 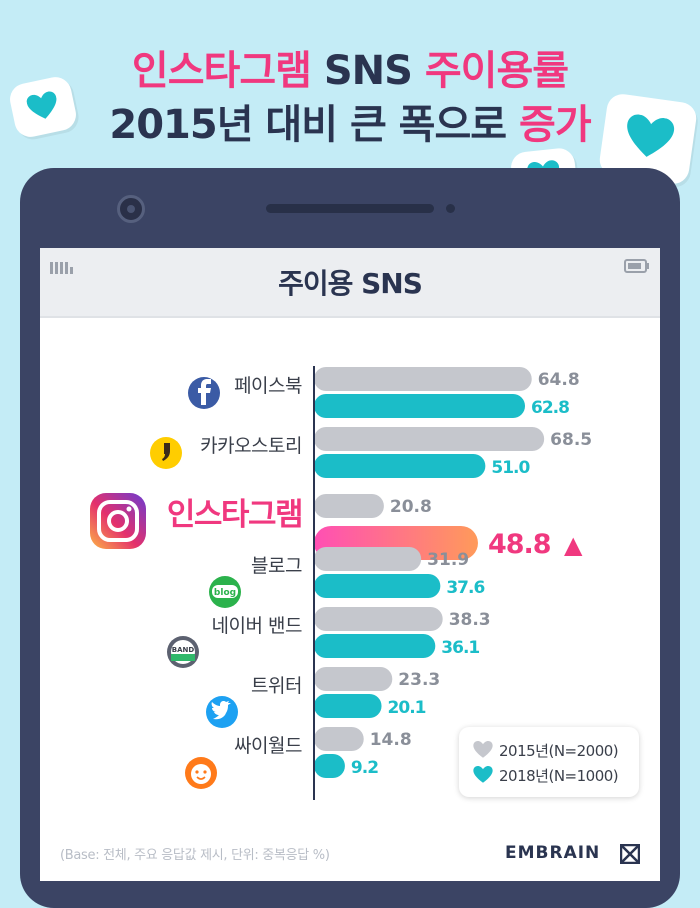 I want to click on value-label-2015-2: 20.8, so click(x=411, y=507).